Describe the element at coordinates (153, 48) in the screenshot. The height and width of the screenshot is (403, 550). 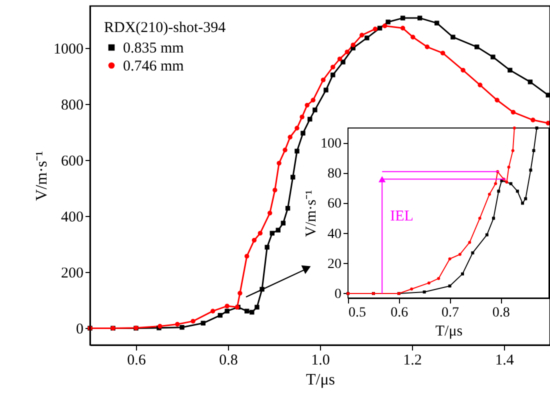
I see `legend-label: 0.835 mm` at that location.